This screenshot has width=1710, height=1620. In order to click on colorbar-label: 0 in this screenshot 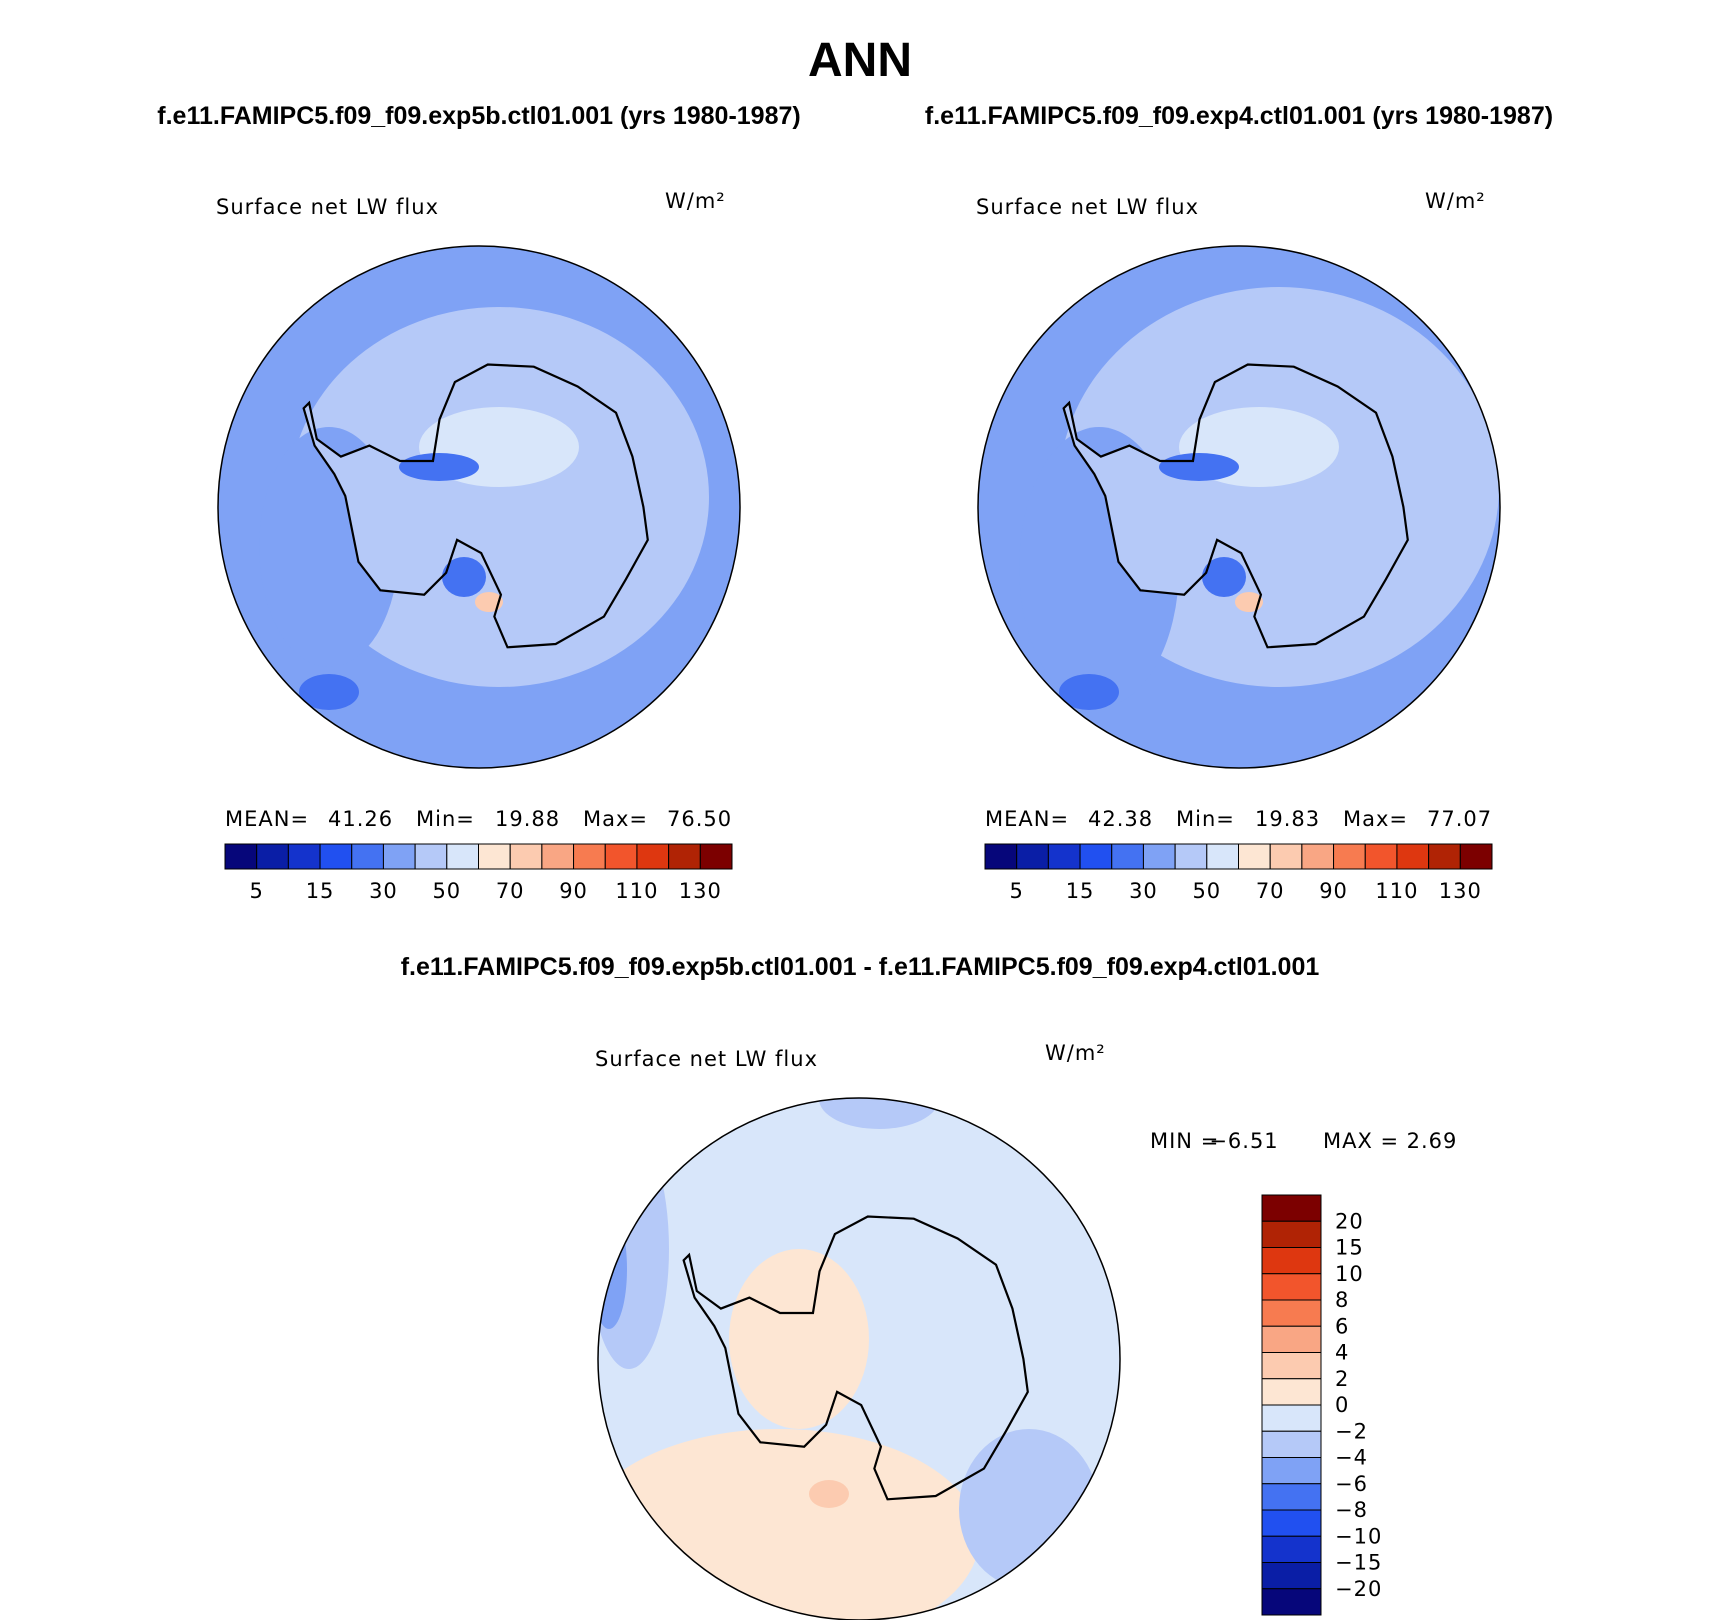, I will do `click(1342, 1405)`.